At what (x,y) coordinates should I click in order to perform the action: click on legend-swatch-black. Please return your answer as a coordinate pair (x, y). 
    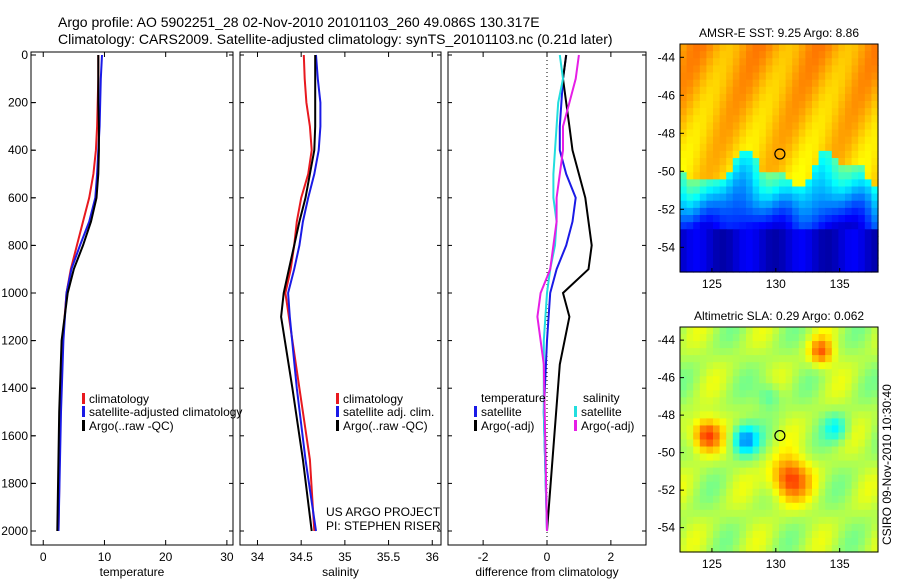
    Looking at the image, I should click on (337, 425).